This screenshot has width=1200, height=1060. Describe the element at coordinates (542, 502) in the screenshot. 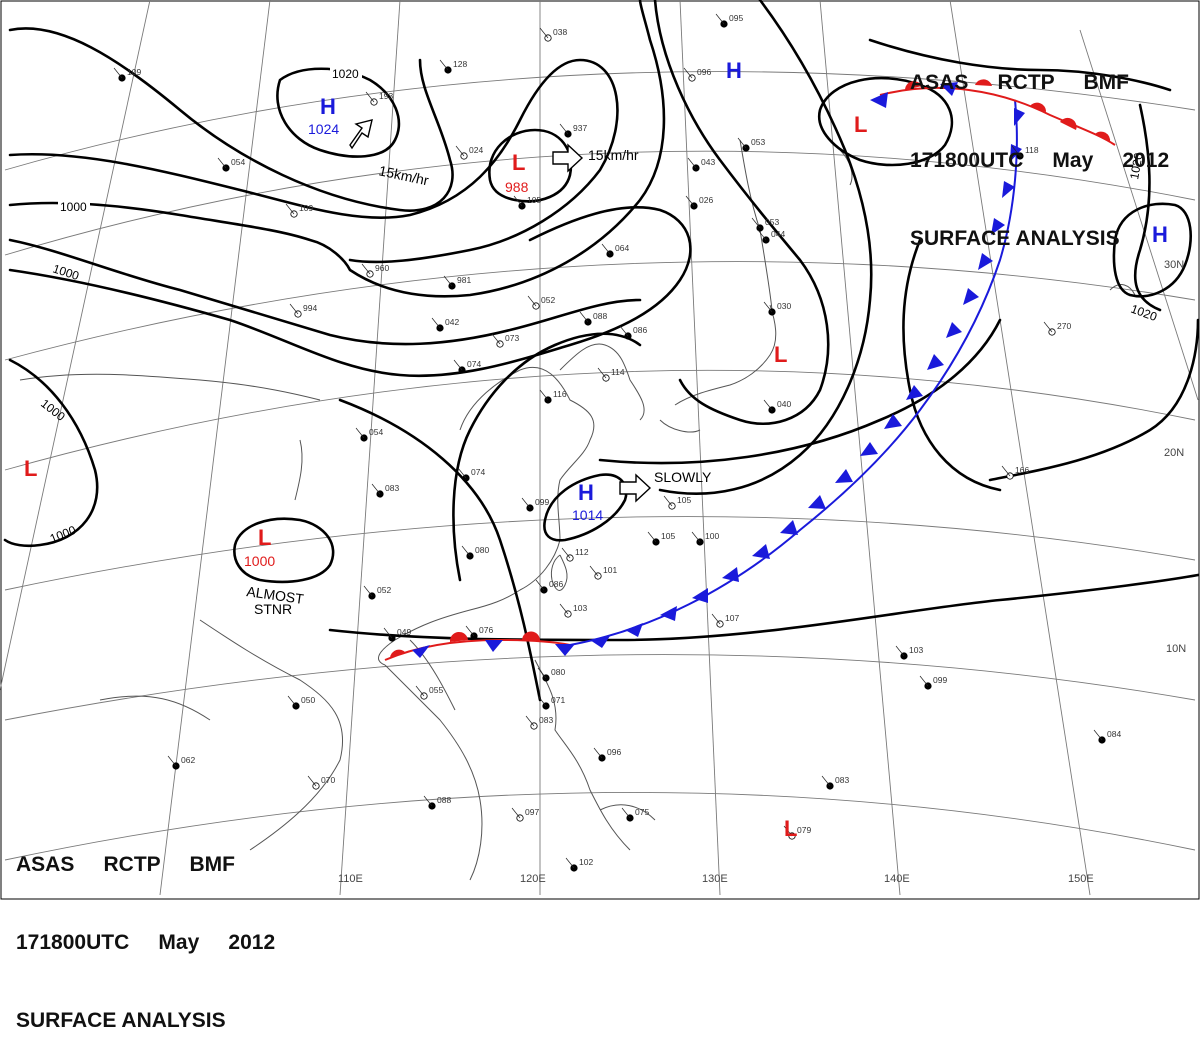

I see `station-value: 099` at that location.